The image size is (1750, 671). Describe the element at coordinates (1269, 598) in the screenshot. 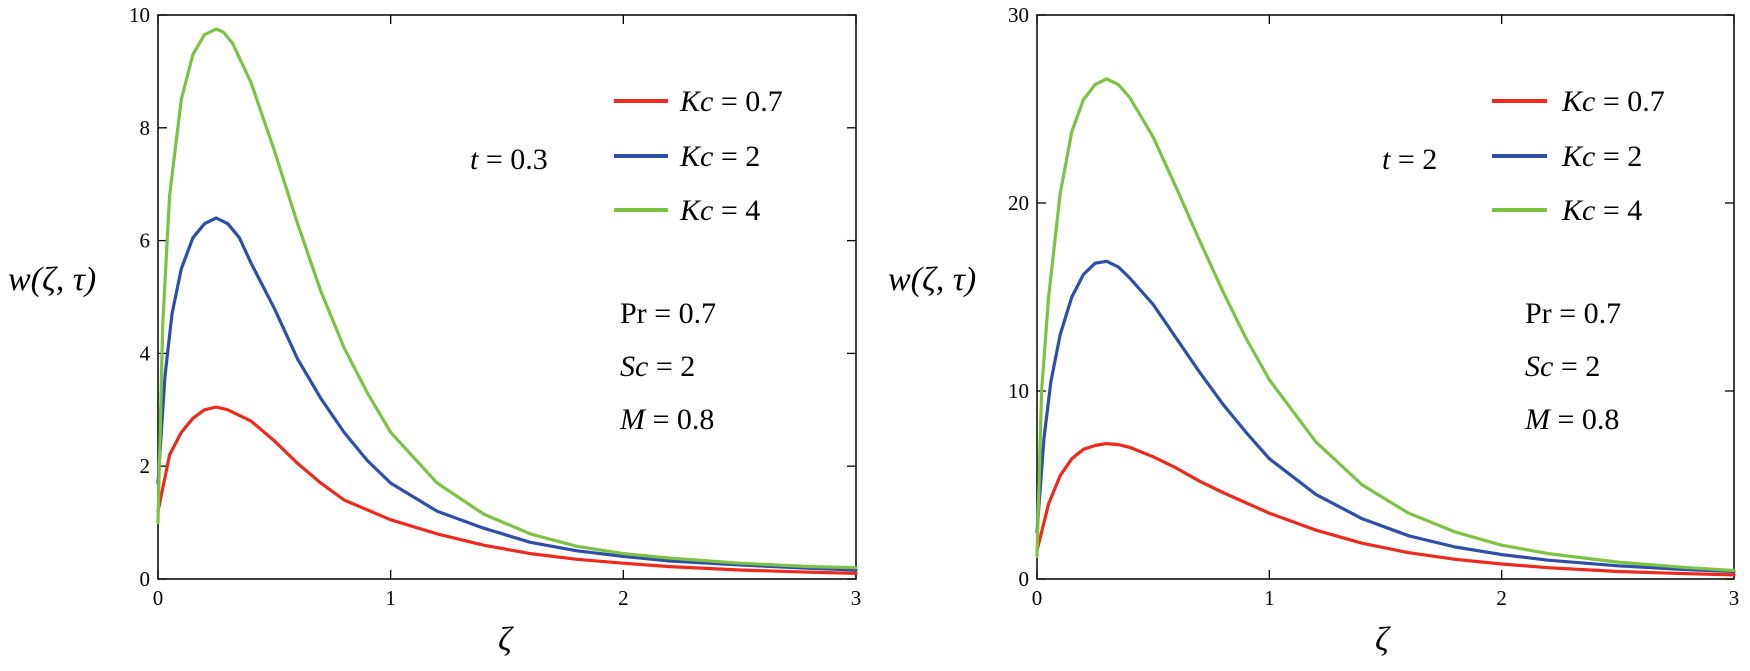

I see `right-x-tick-label: 1` at that location.